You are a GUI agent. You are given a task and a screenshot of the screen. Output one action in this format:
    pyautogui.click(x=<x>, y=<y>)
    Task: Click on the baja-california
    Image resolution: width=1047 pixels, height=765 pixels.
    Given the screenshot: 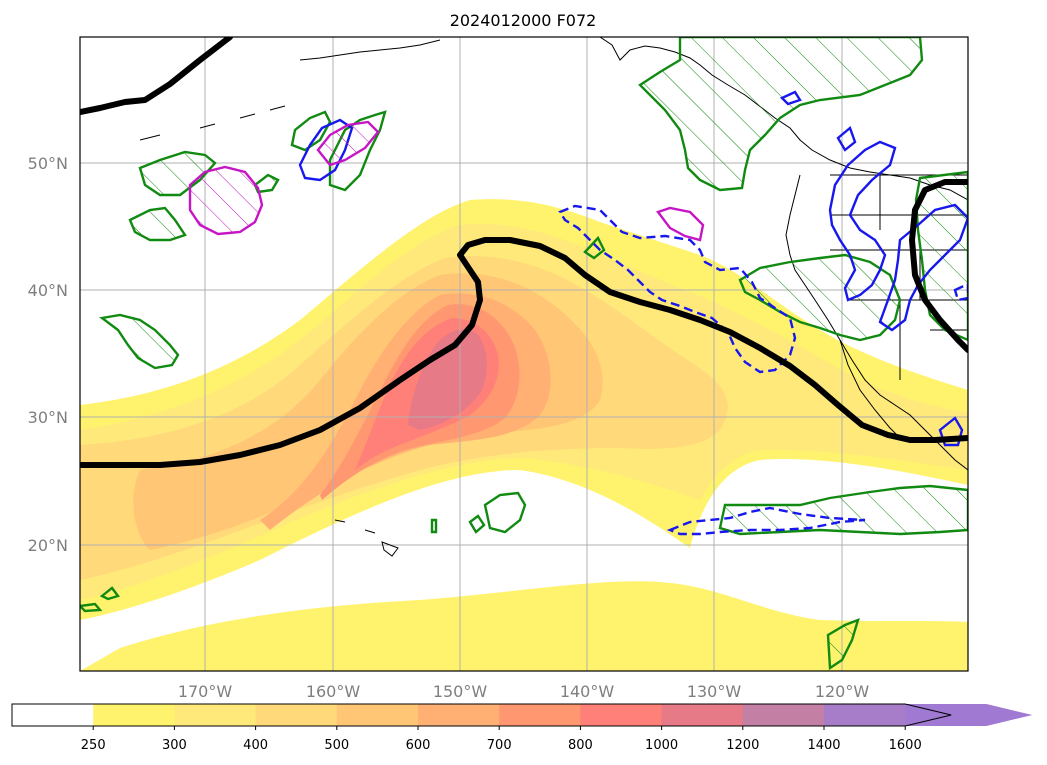 What is the action you would take?
    pyautogui.click(x=871, y=390)
    